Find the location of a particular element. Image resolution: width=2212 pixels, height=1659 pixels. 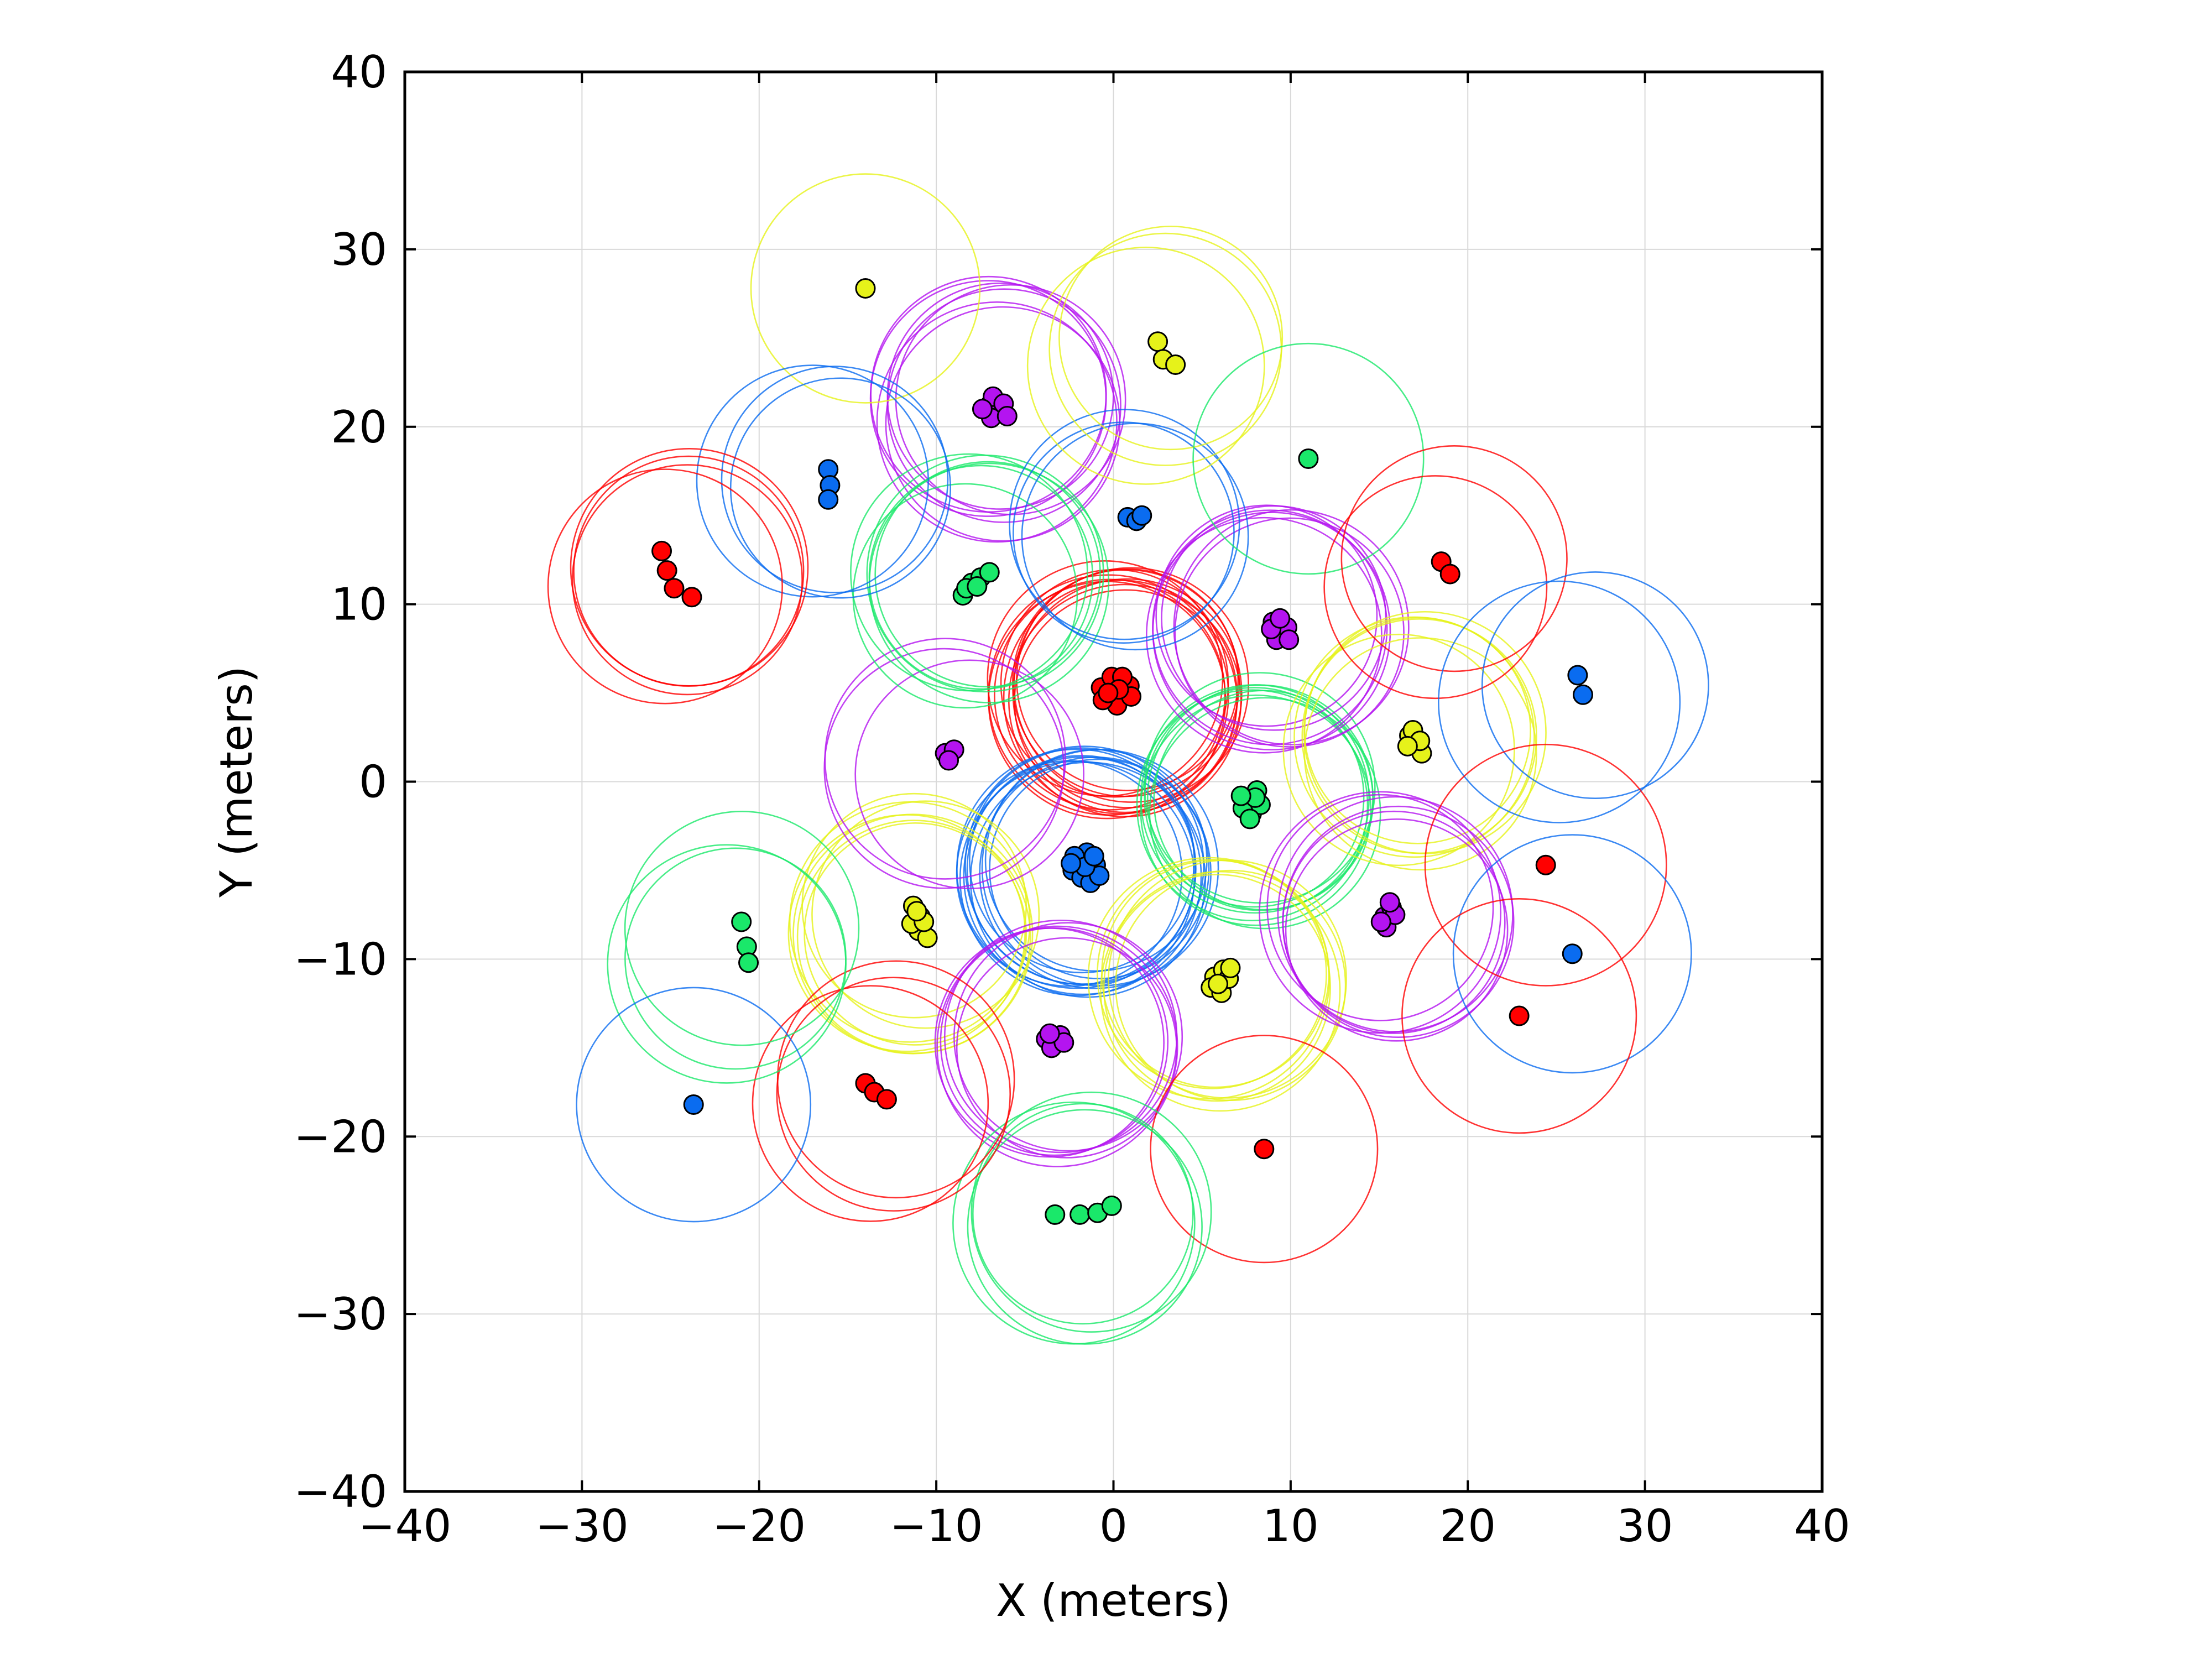

y-tick-label: −20 is located at coordinates (341, 1137).